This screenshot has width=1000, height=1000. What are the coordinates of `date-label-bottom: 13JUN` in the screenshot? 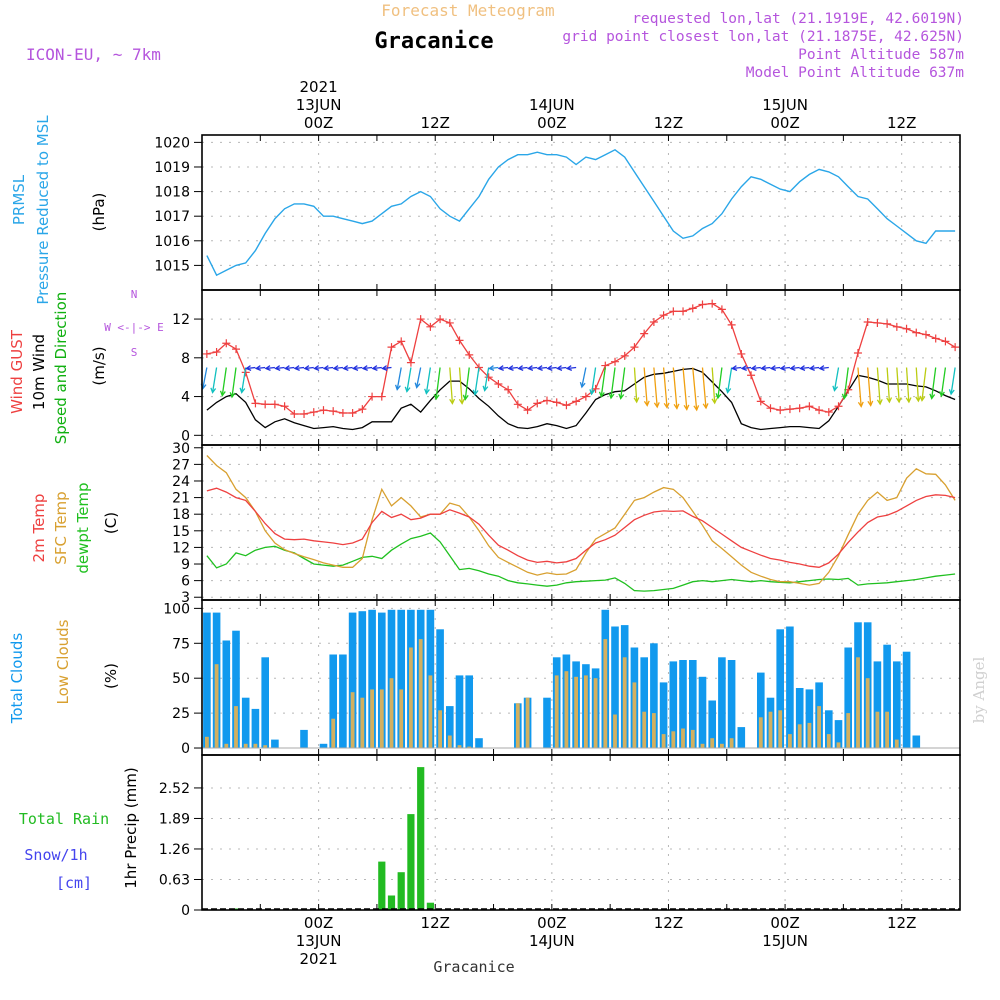 It's located at (319, 941).